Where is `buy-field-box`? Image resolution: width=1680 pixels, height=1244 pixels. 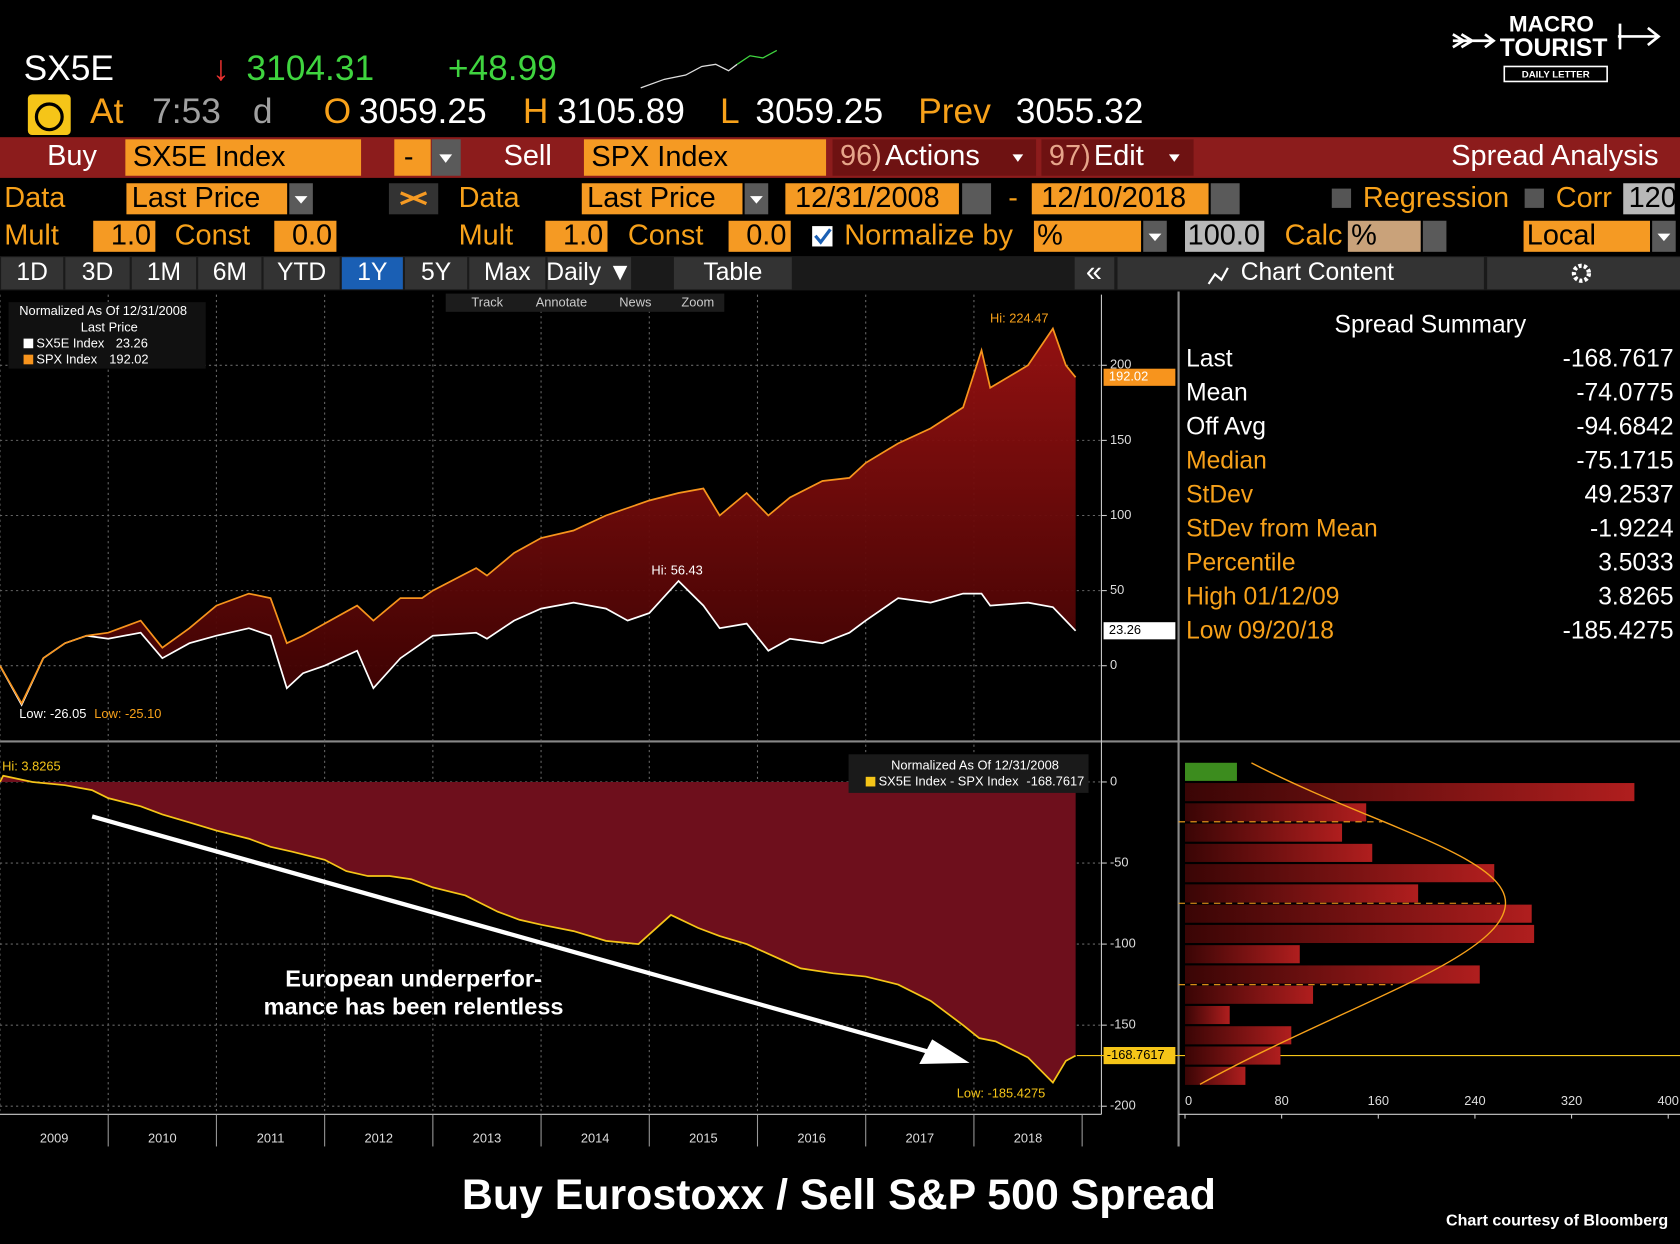
buy-field-box is located at coordinates (207, 199).